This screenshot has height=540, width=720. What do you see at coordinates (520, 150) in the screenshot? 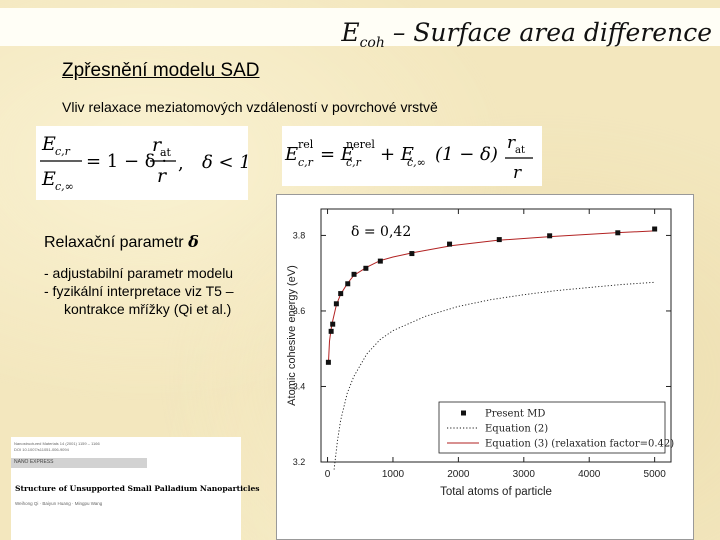
I see `eq2-frac-num-sub: at` at bounding box center [520, 150].